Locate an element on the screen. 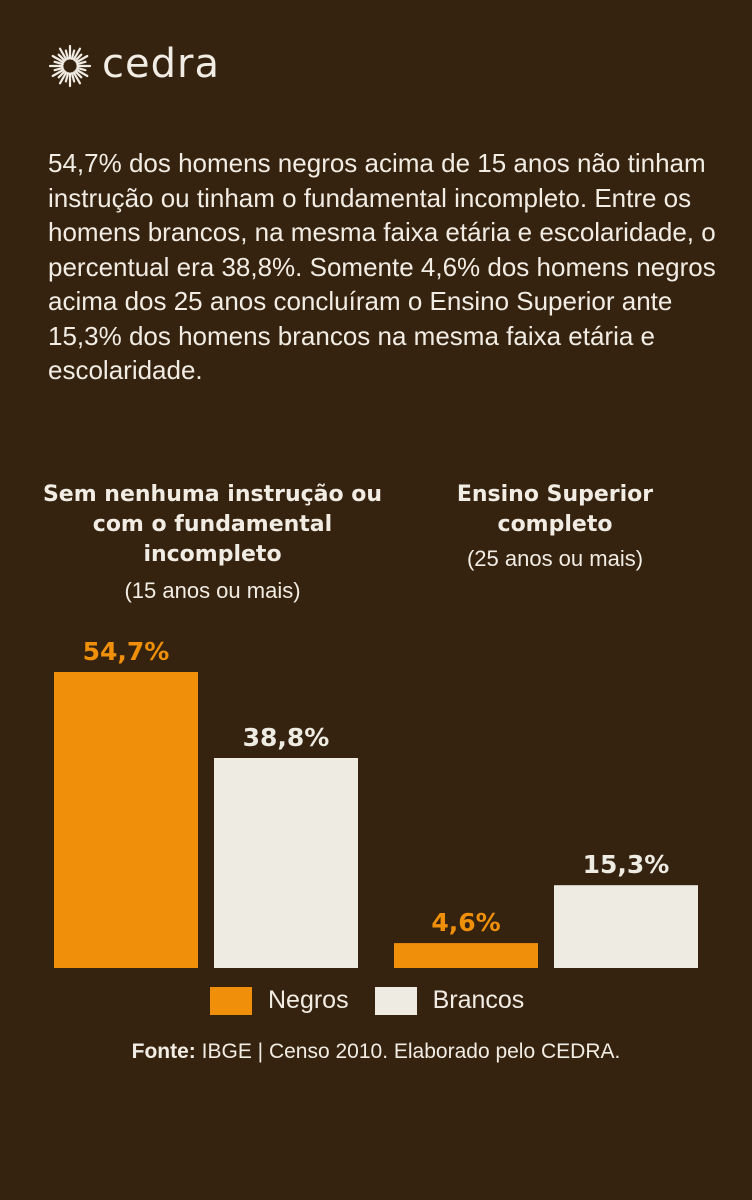 The width and height of the screenshot is (752, 1200). source-text: IBGE | Censo 2010. Elaborado pelo CEDRA. is located at coordinates (408, 1051).